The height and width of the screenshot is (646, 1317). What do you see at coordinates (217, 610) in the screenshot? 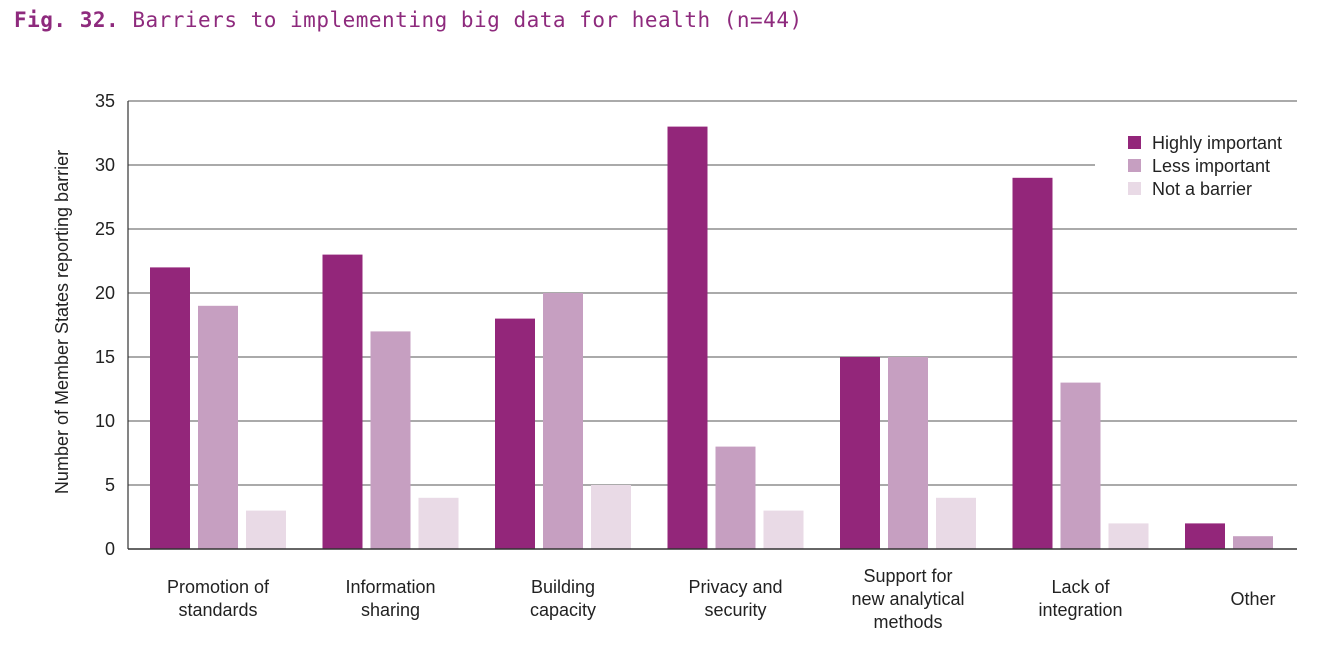
I see `x-category-label: standards` at bounding box center [217, 610].